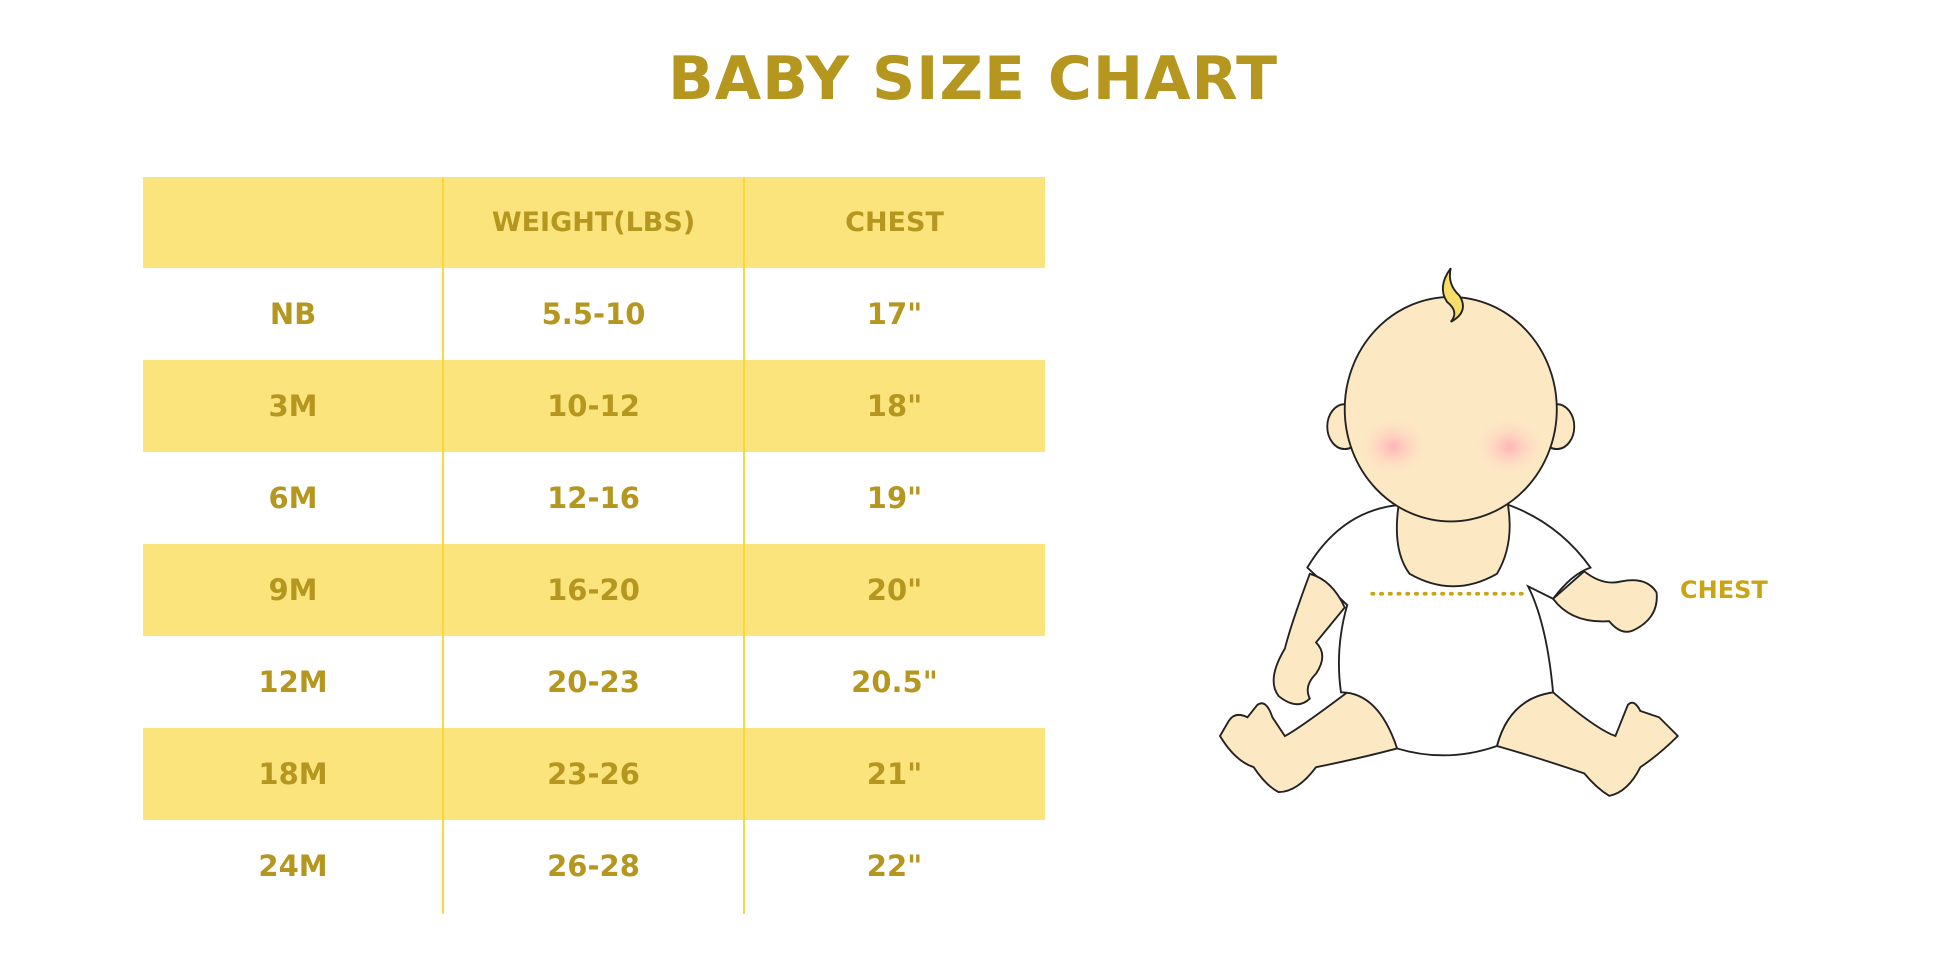  I want to click on table-row: 24M 26-28 22", so click(594, 866).